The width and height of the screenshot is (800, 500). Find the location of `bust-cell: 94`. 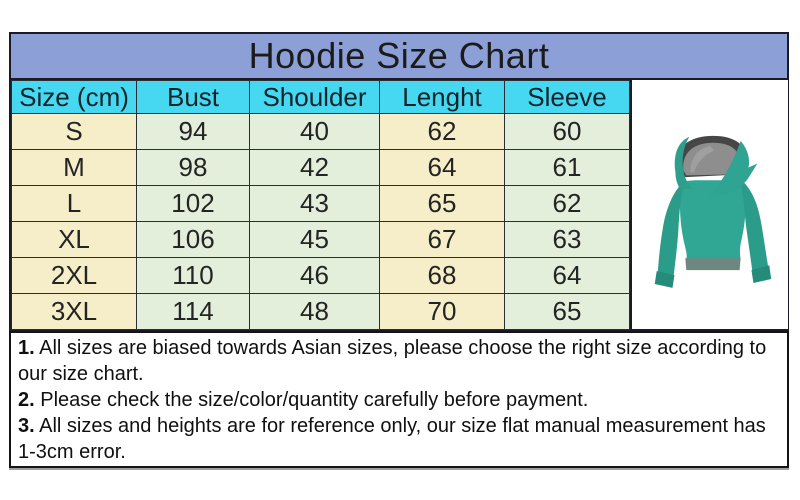

bust-cell: 94 is located at coordinates (193, 131).